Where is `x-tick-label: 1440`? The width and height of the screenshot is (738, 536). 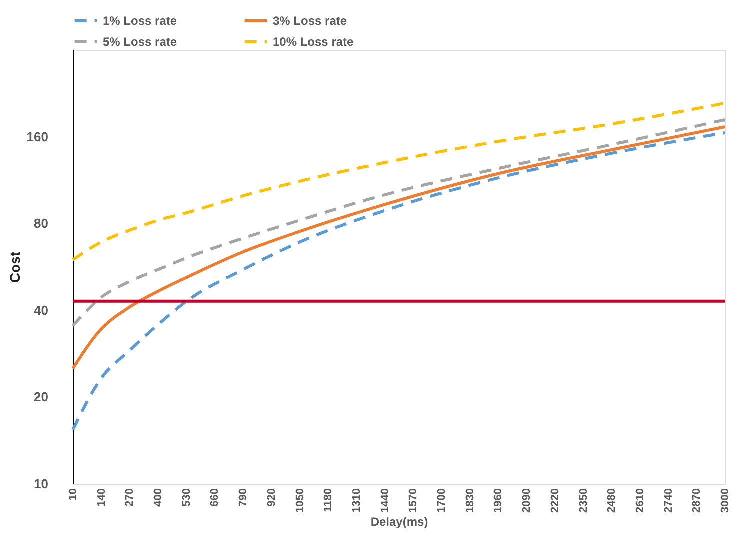 x-tick-label: 1440 is located at coordinates (385, 500).